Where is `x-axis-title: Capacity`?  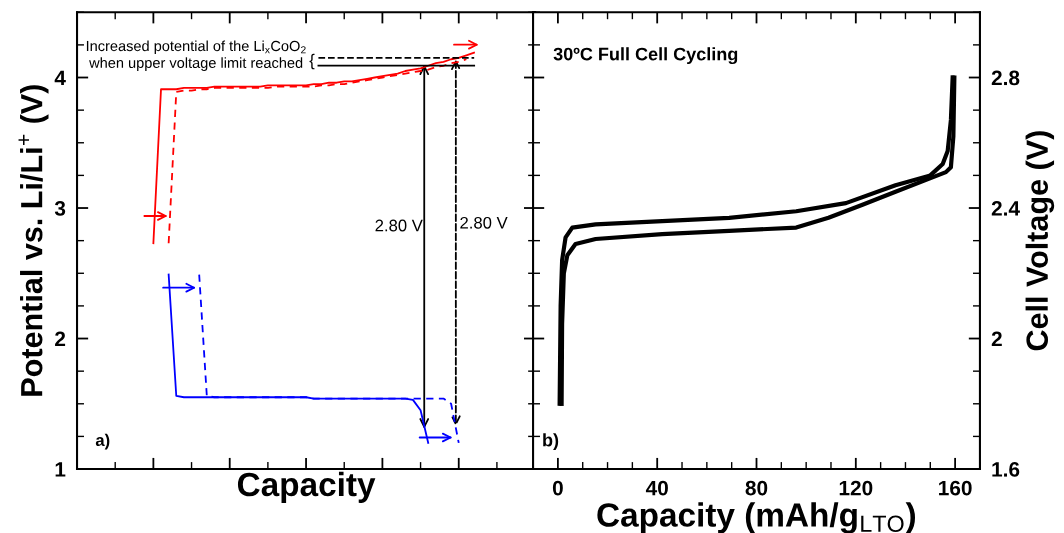 x-axis-title: Capacity is located at coordinates (306, 487).